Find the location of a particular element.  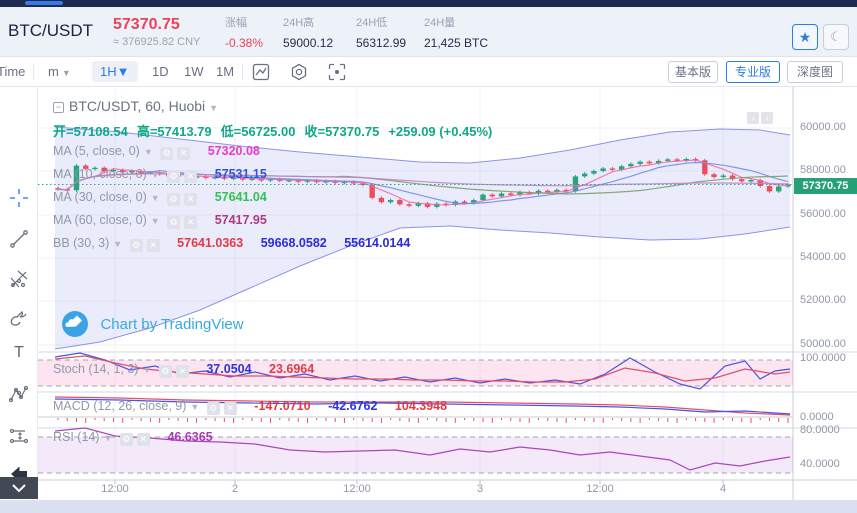

tradingview-text: Chart by TradingView is located at coordinates (172, 324).